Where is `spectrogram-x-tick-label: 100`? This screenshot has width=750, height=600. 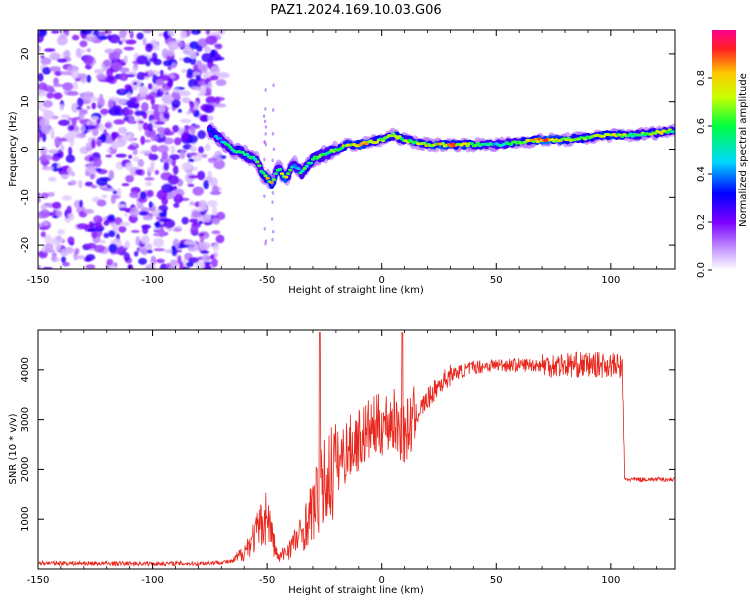 spectrogram-x-tick-label: 100 is located at coordinates (610, 280).